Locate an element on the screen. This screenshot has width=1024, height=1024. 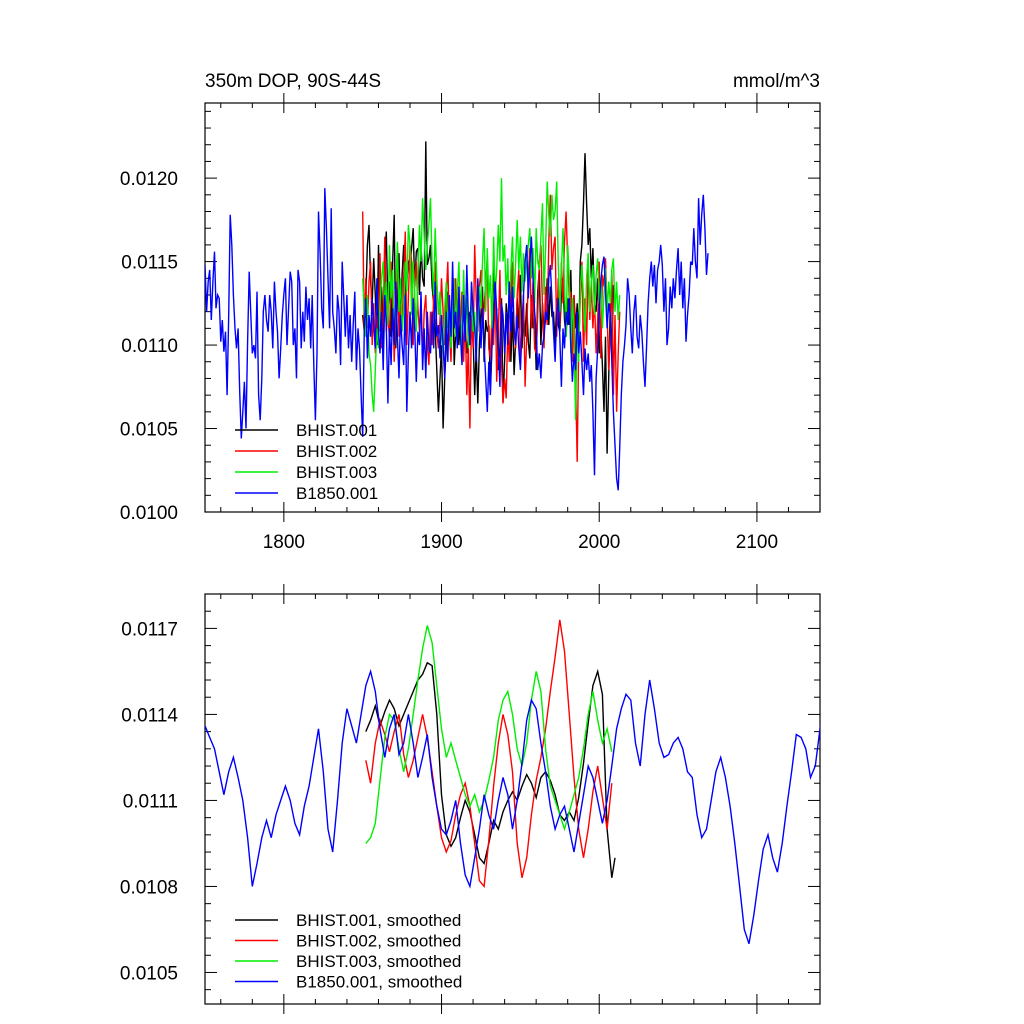
top-legend-label-0: BHIST.001 is located at coordinates (336, 430).